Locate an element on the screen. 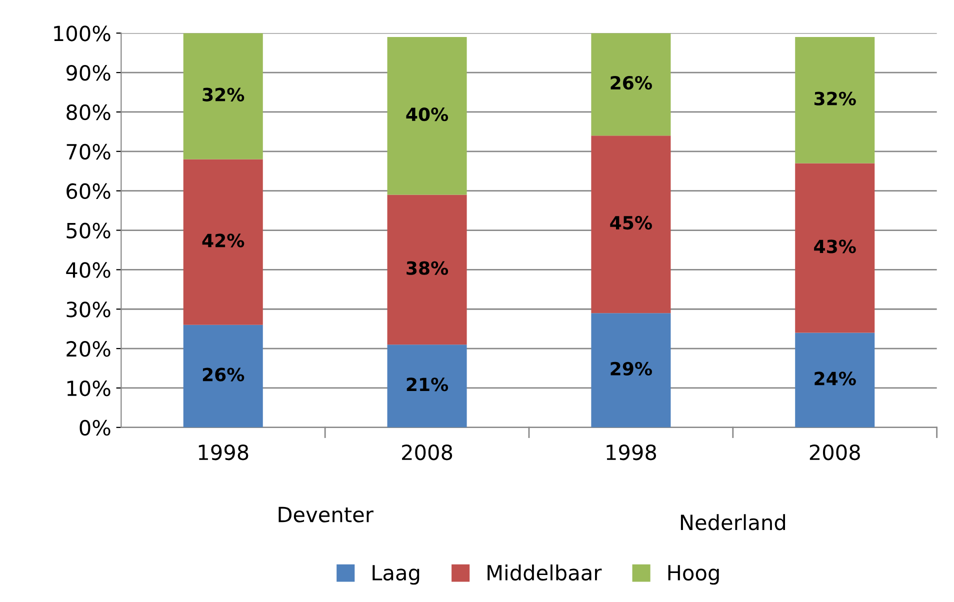 This screenshot has width=954, height=602. data-label: 43% is located at coordinates (835, 247).